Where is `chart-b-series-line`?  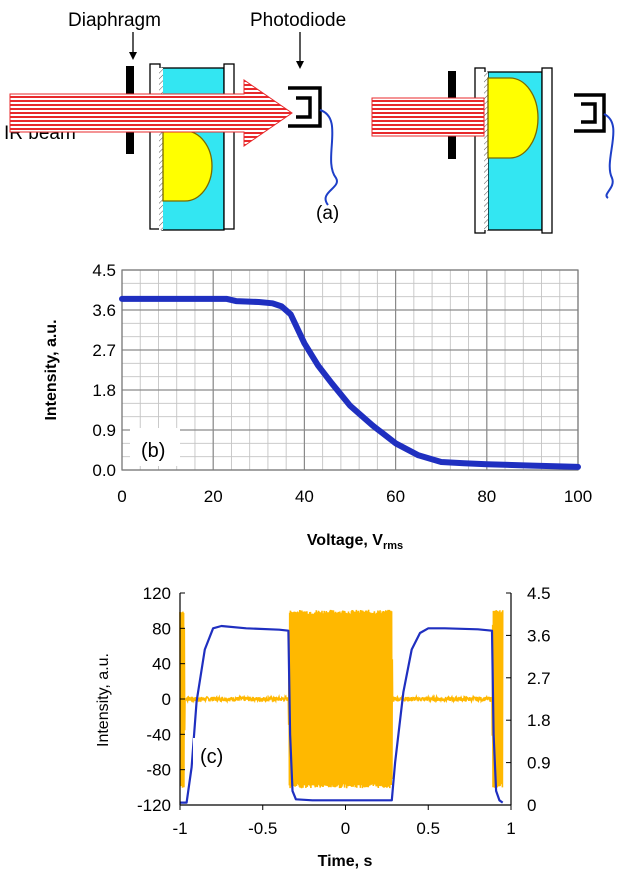
chart-b-series-line is located at coordinates (350, 382).